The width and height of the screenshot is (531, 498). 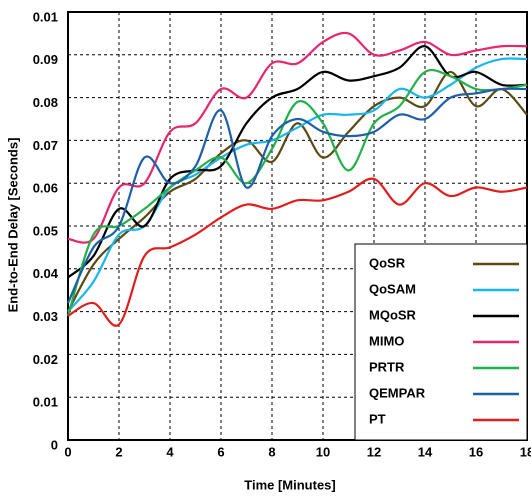 What do you see at coordinates (170, 451) in the screenshot?
I see `x-tick-label: 4` at bounding box center [170, 451].